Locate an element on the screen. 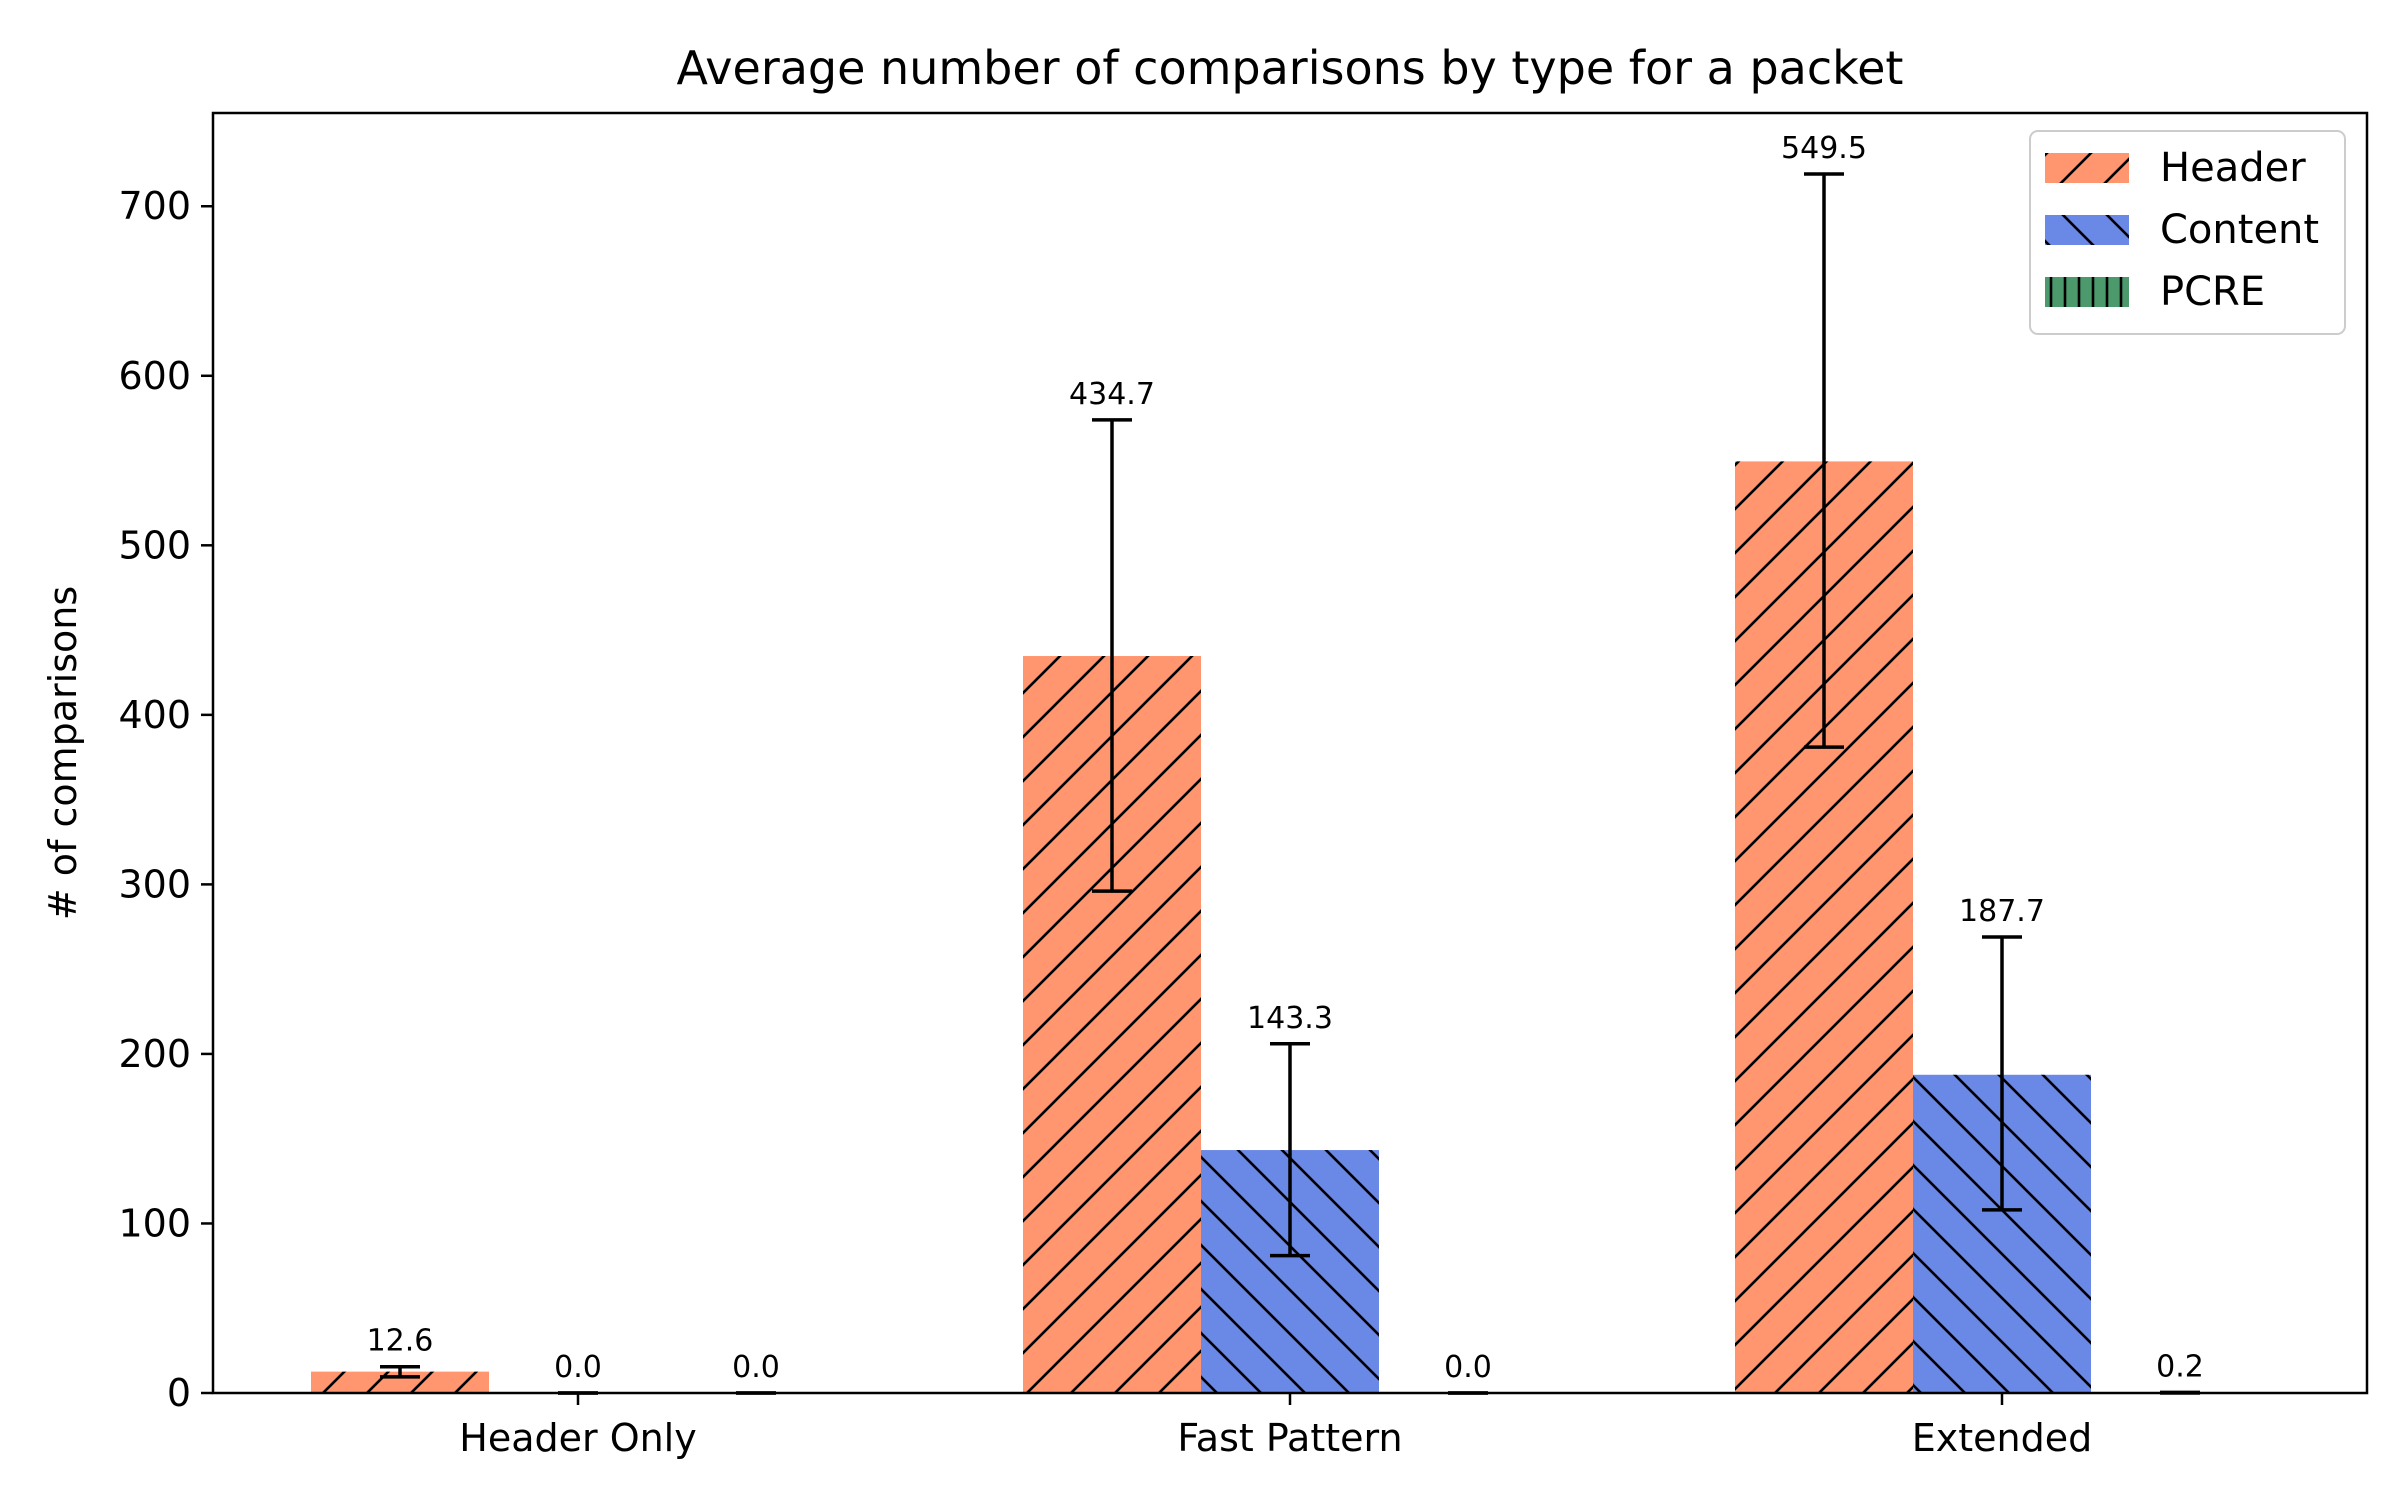 The width and height of the screenshot is (2400, 1500). legend-label-header: Header is located at coordinates (2233, 168).